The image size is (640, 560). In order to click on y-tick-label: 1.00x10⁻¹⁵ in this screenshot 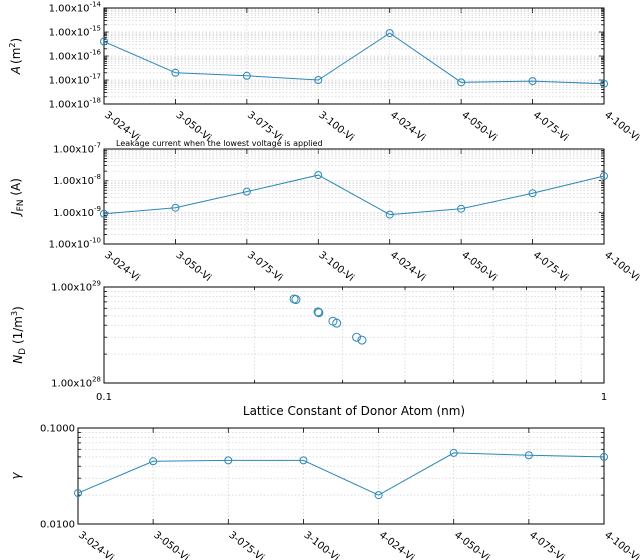, I will do `click(75, 32)`.